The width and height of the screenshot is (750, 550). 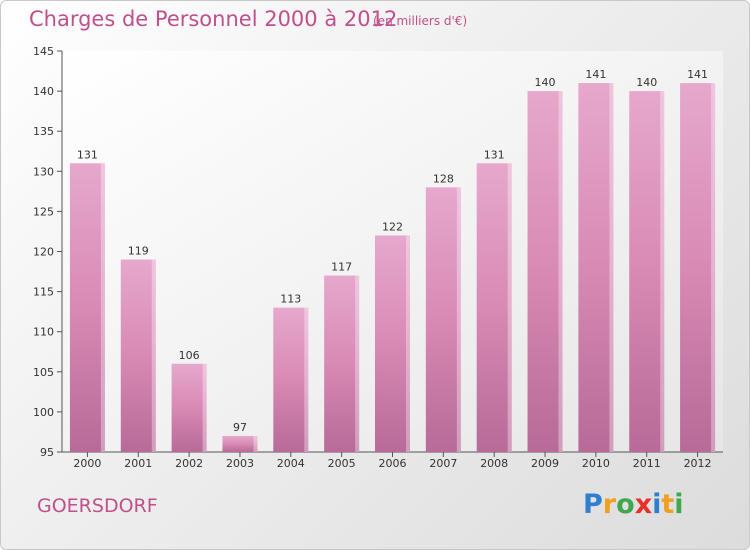 I want to click on bar-value-label: 122, so click(x=392, y=226).